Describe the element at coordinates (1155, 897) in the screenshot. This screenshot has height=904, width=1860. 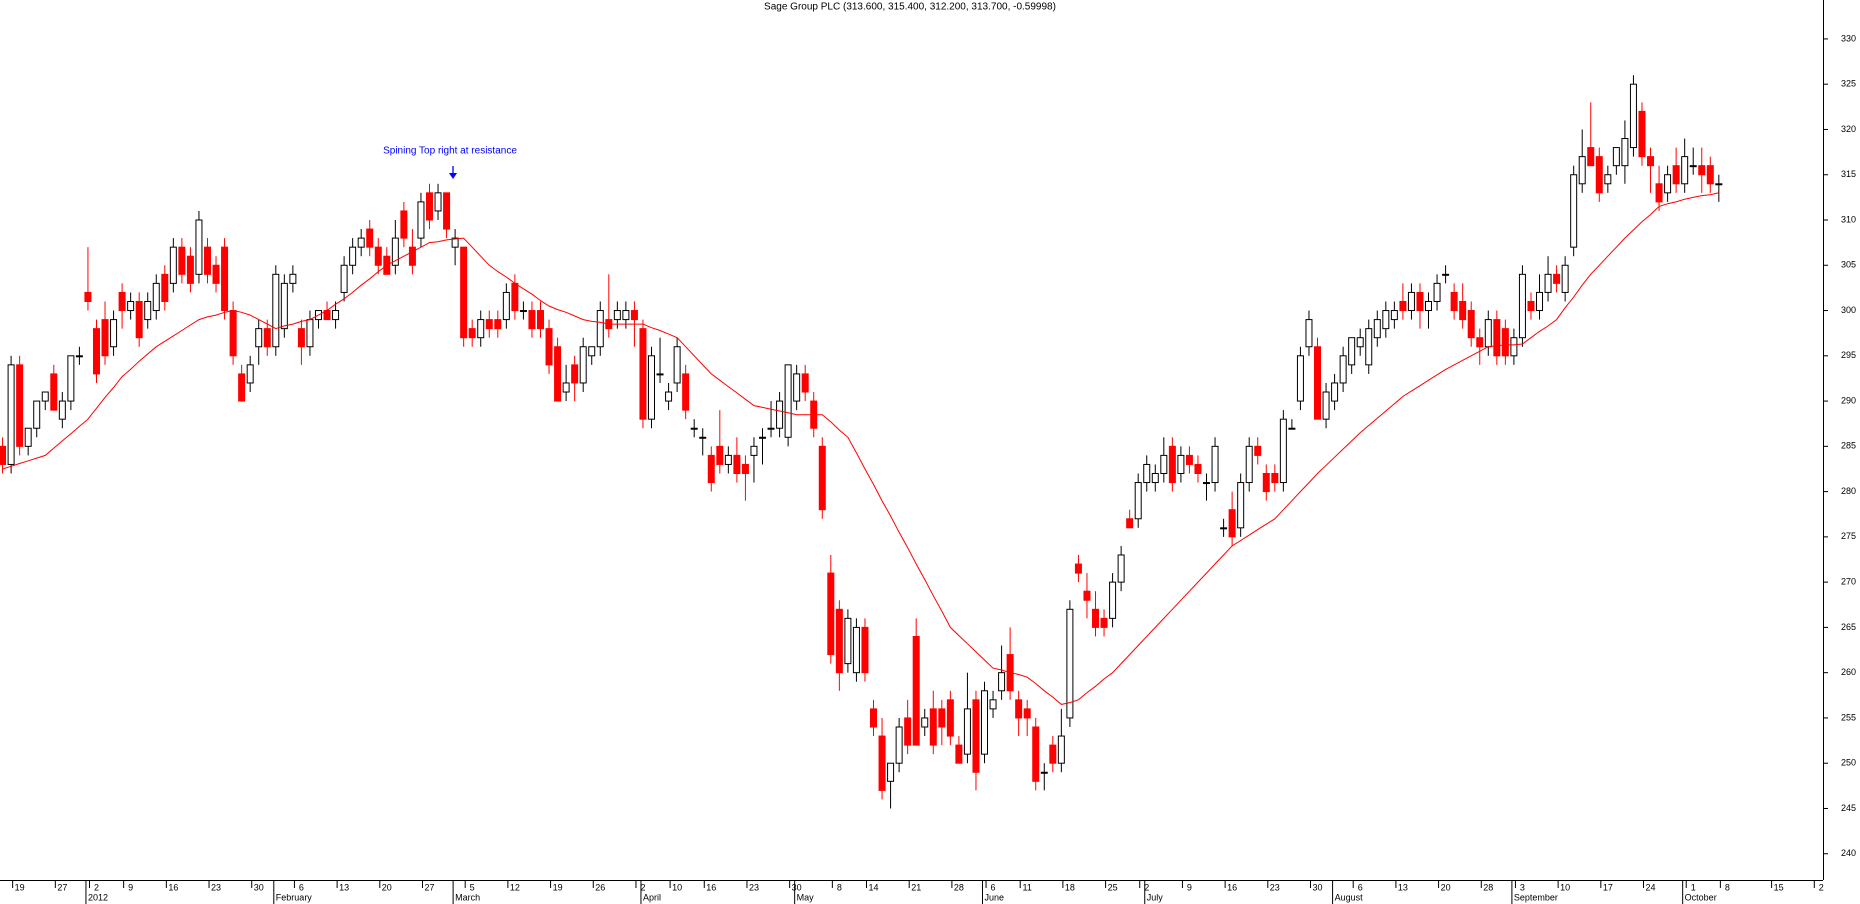
I see `month-label: July` at that location.